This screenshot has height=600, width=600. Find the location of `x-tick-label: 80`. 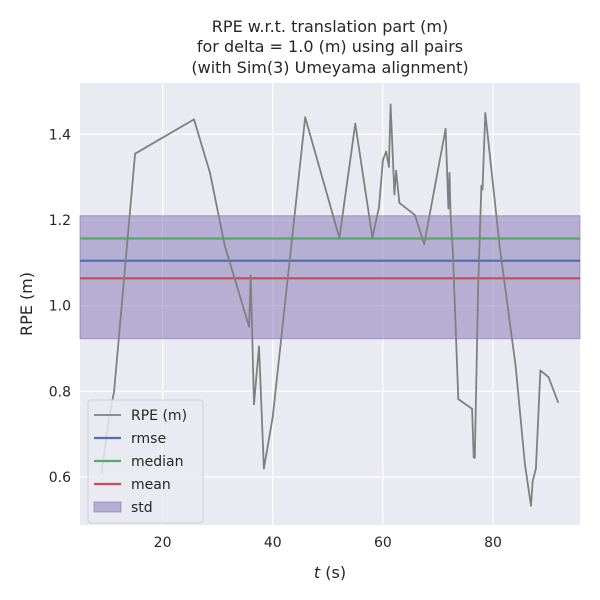

x-tick-label: 80 is located at coordinates (493, 543).